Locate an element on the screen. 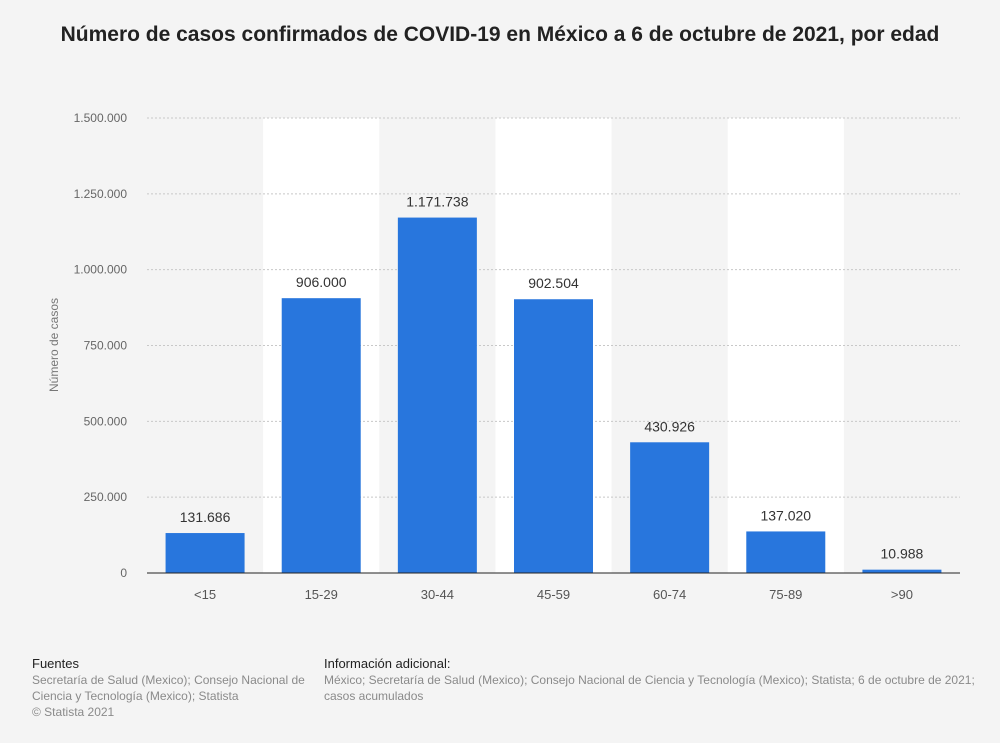 The height and width of the screenshot is (743, 1000). x-tick-label: 75-89 is located at coordinates (785, 594).